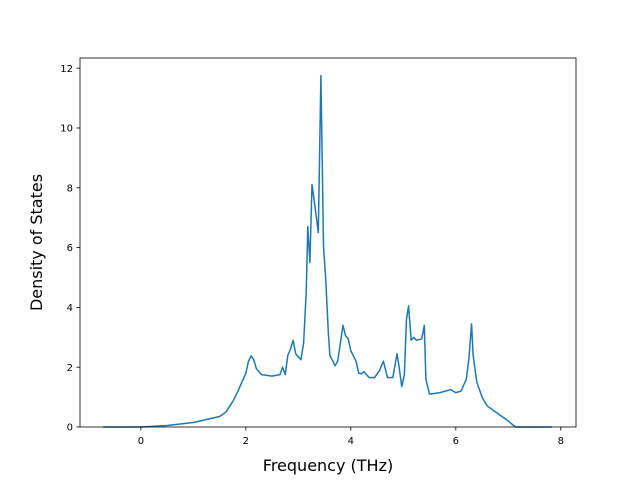  What do you see at coordinates (561, 441) in the screenshot?
I see `x-tick-label: 8` at bounding box center [561, 441].